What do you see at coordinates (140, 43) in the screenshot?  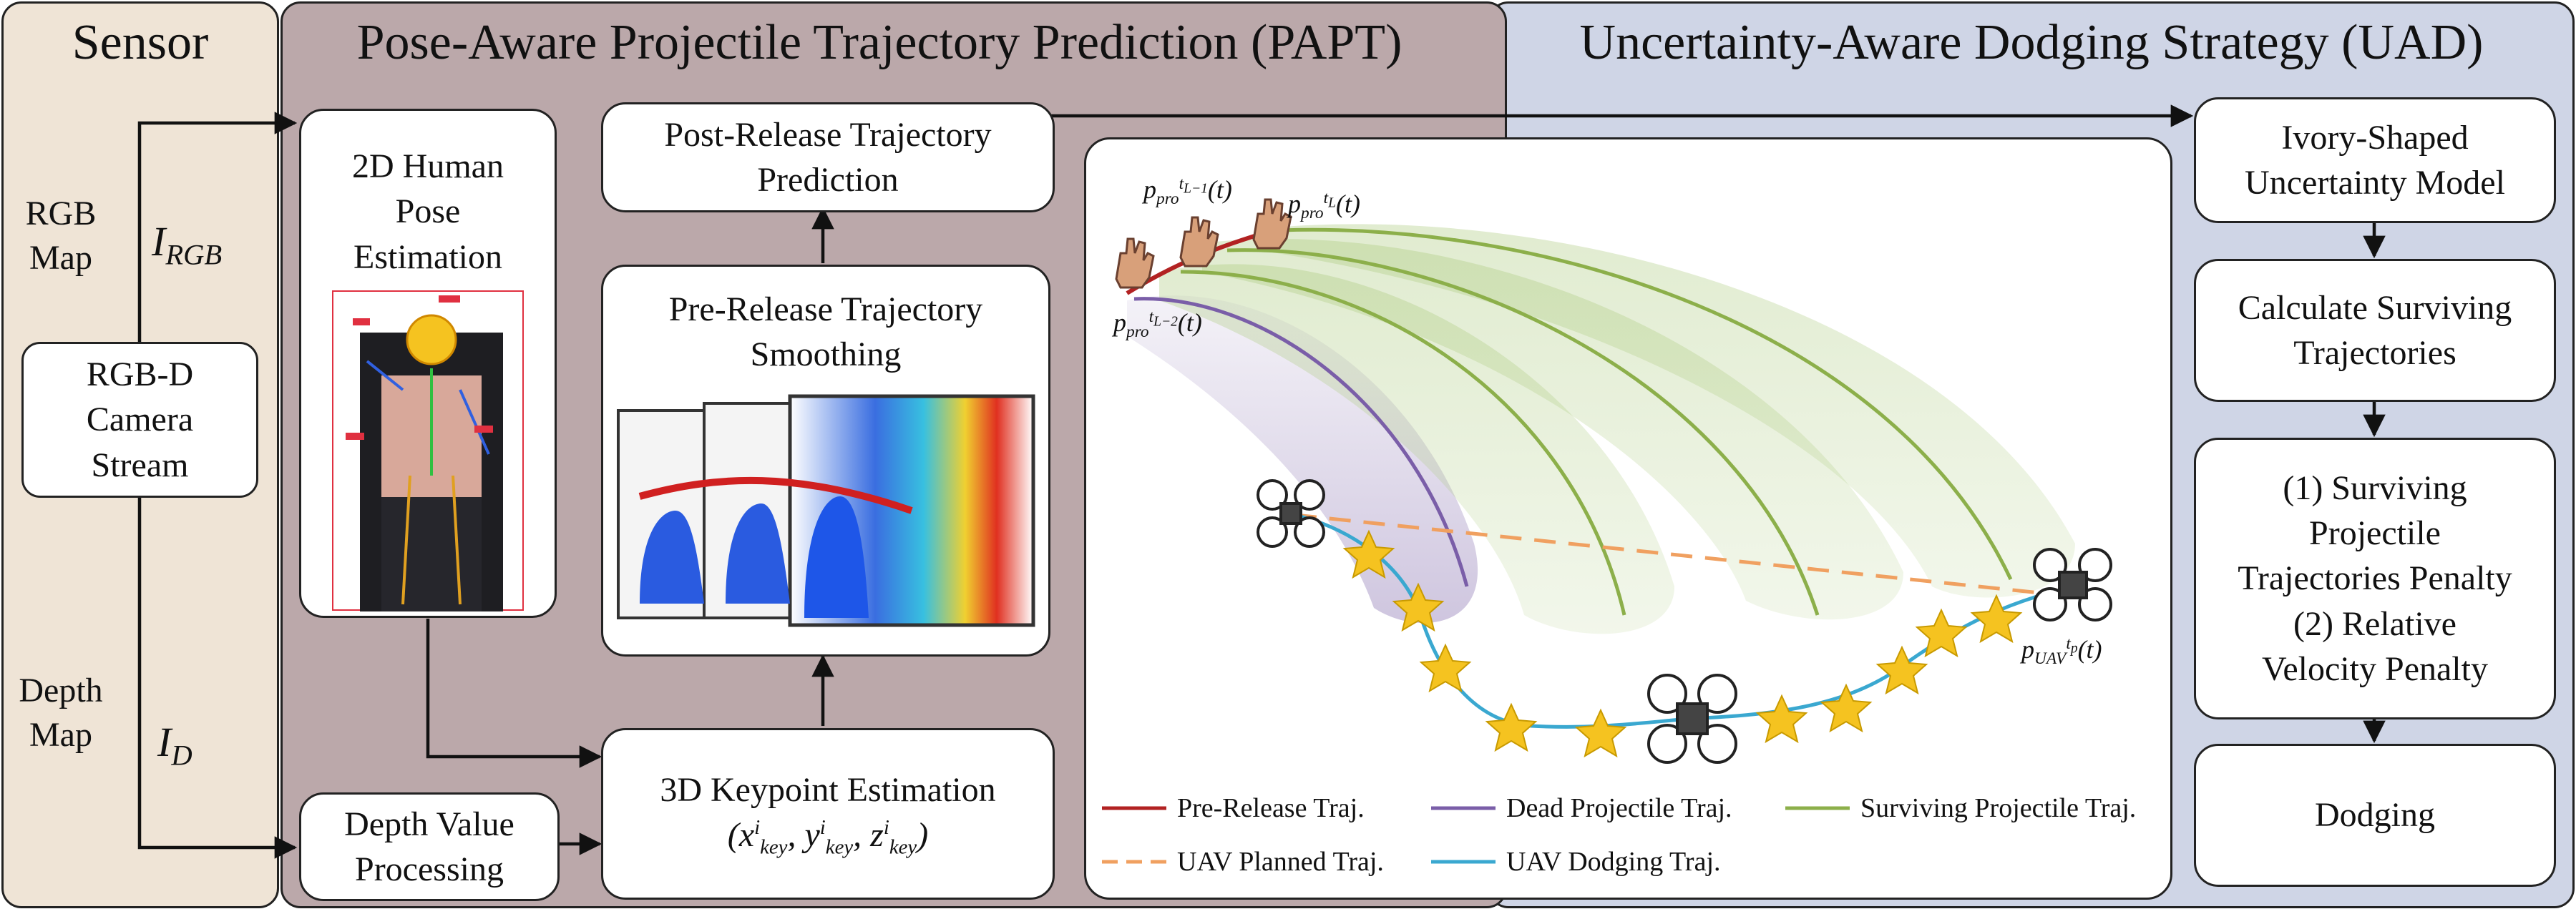 I see `sensor-panel-title: Sensor` at bounding box center [140, 43].